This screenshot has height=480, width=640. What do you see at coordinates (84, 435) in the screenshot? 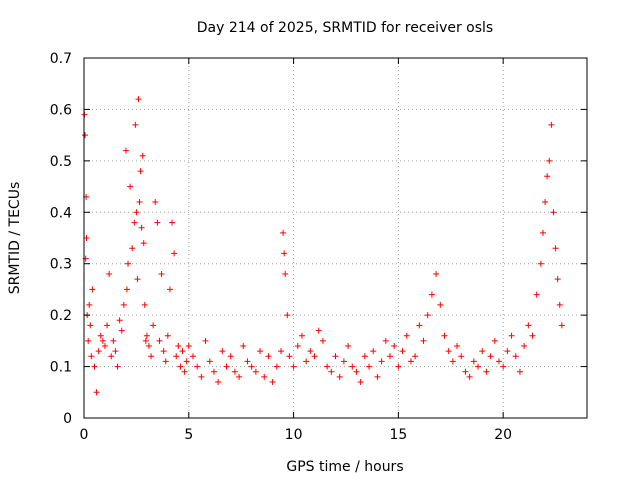
I see `x-tick-label: 0` at bounding box center [84, 435].